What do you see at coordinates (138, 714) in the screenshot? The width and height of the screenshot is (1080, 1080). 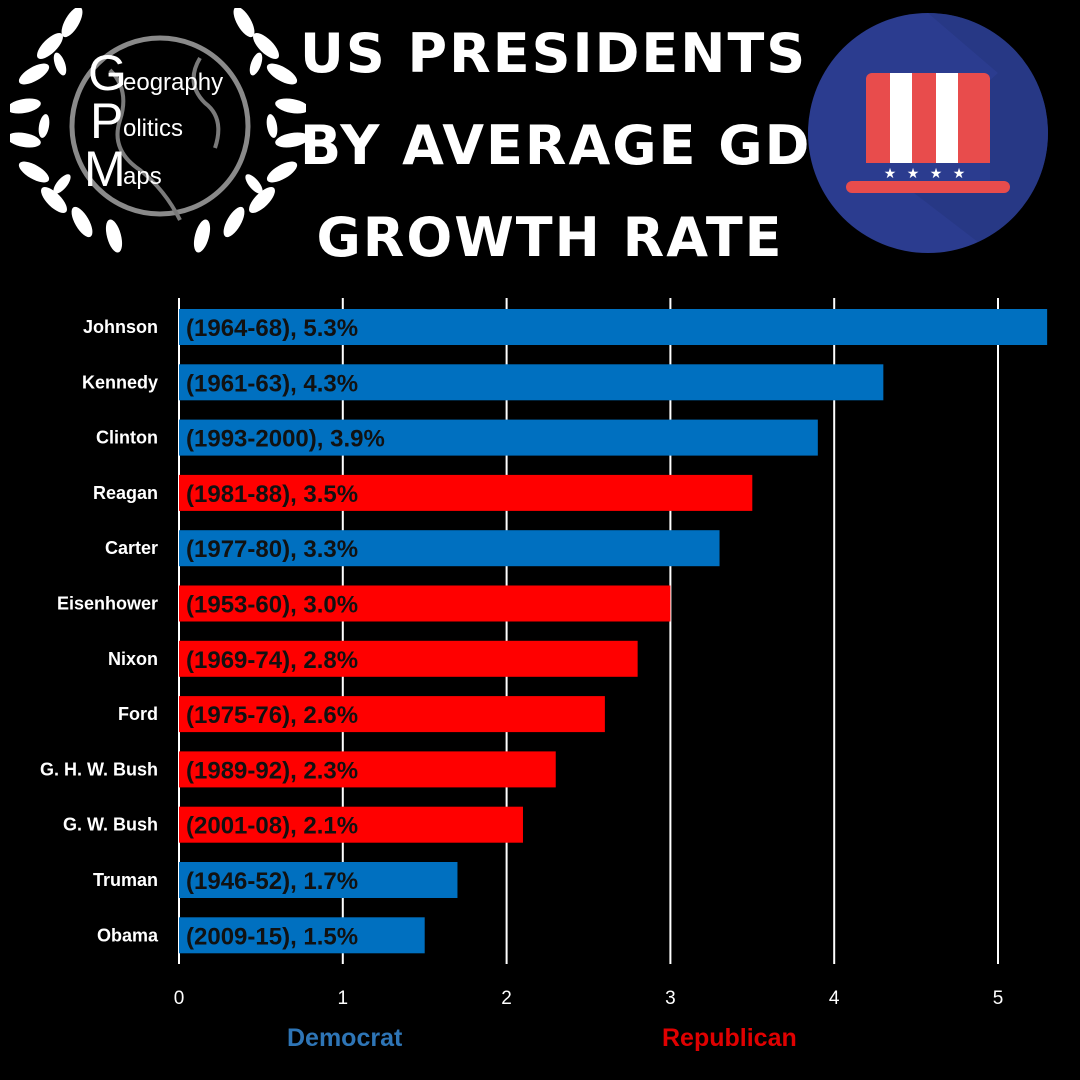 I see `category-label: Ford` at bounding box center [138, 714].